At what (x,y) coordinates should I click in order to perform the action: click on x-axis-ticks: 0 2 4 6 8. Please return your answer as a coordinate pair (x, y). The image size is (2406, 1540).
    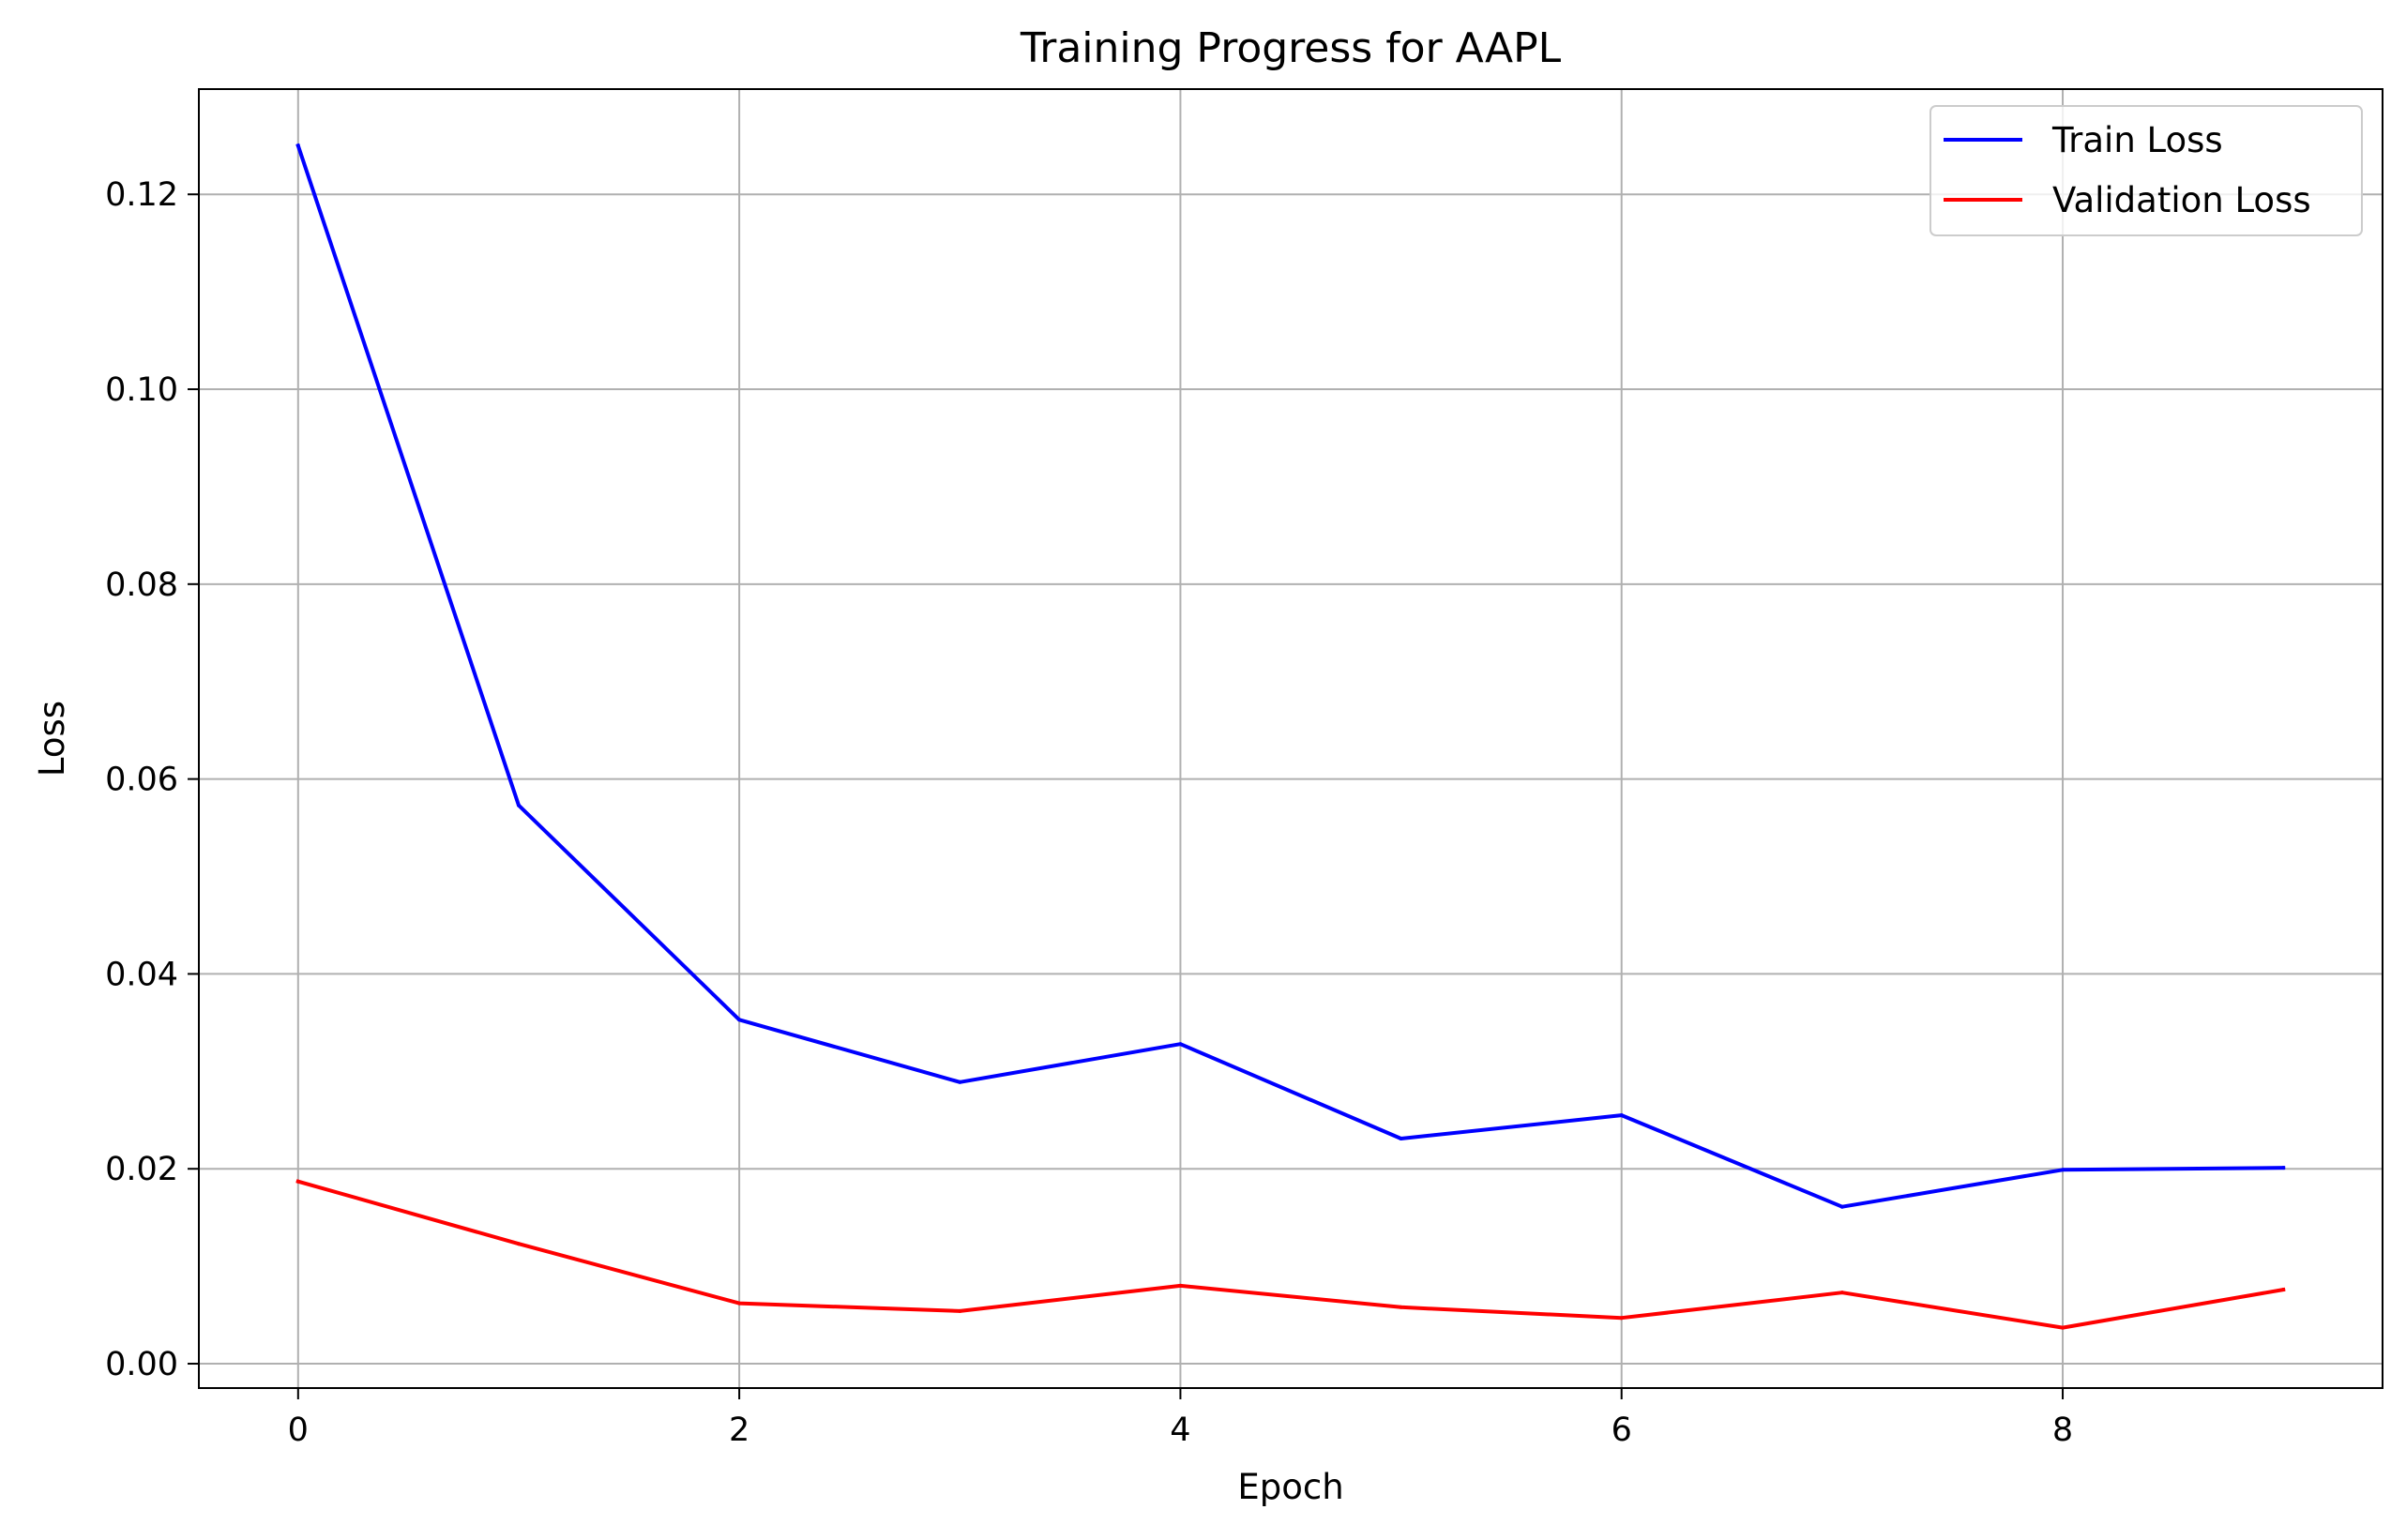
    Looking at the image, I should click on (1180, 1418).